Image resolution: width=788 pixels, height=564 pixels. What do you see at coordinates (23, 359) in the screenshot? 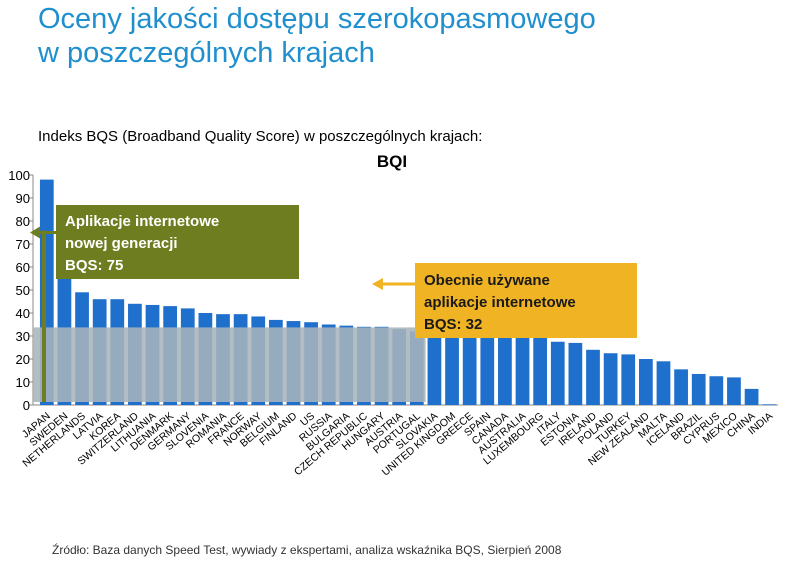
I see `y-tick-label: 20` at bounding box center [23, 359].